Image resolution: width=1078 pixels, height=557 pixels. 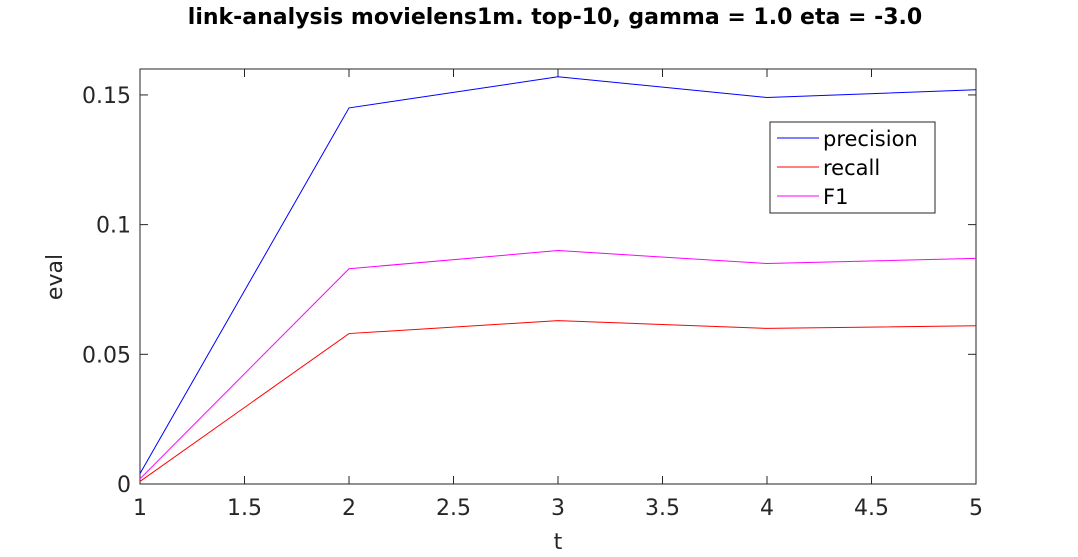 What do you see at coordinates (124, 485) in the screenshot?
I see `y-tick-label: 0` at bounding box center [124, 485].